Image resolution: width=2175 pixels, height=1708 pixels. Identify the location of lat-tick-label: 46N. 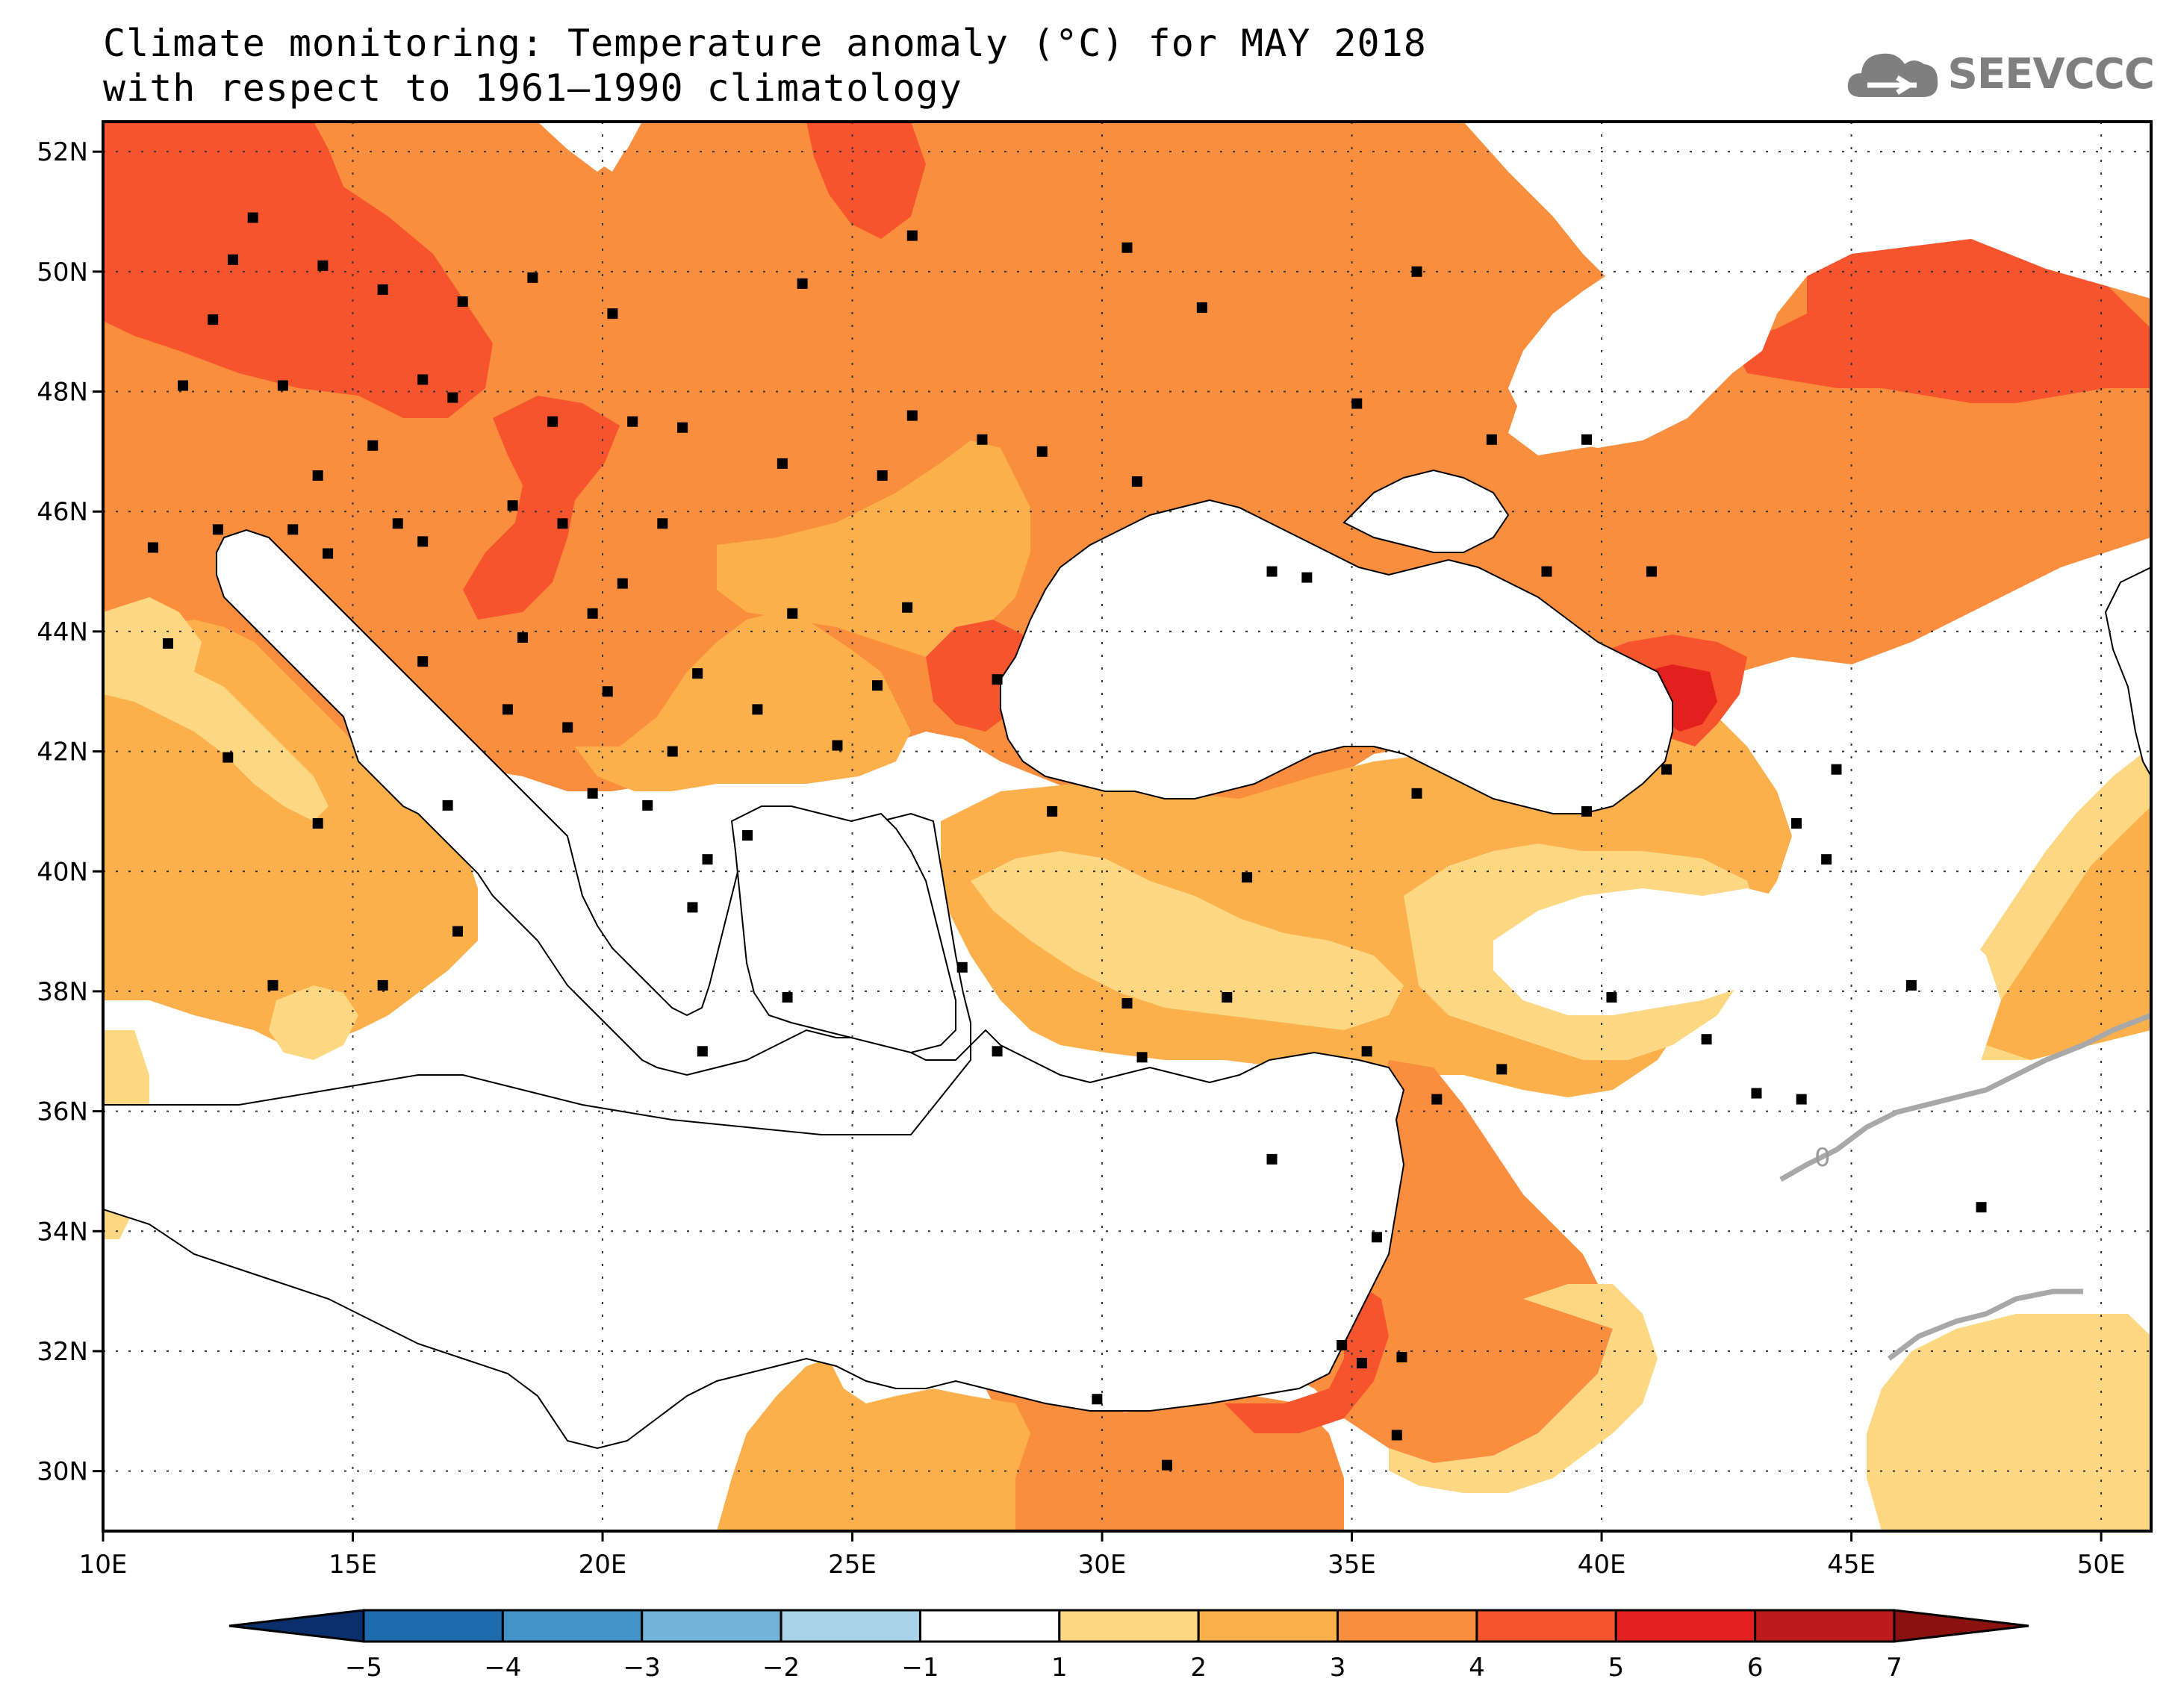
(62, 512).